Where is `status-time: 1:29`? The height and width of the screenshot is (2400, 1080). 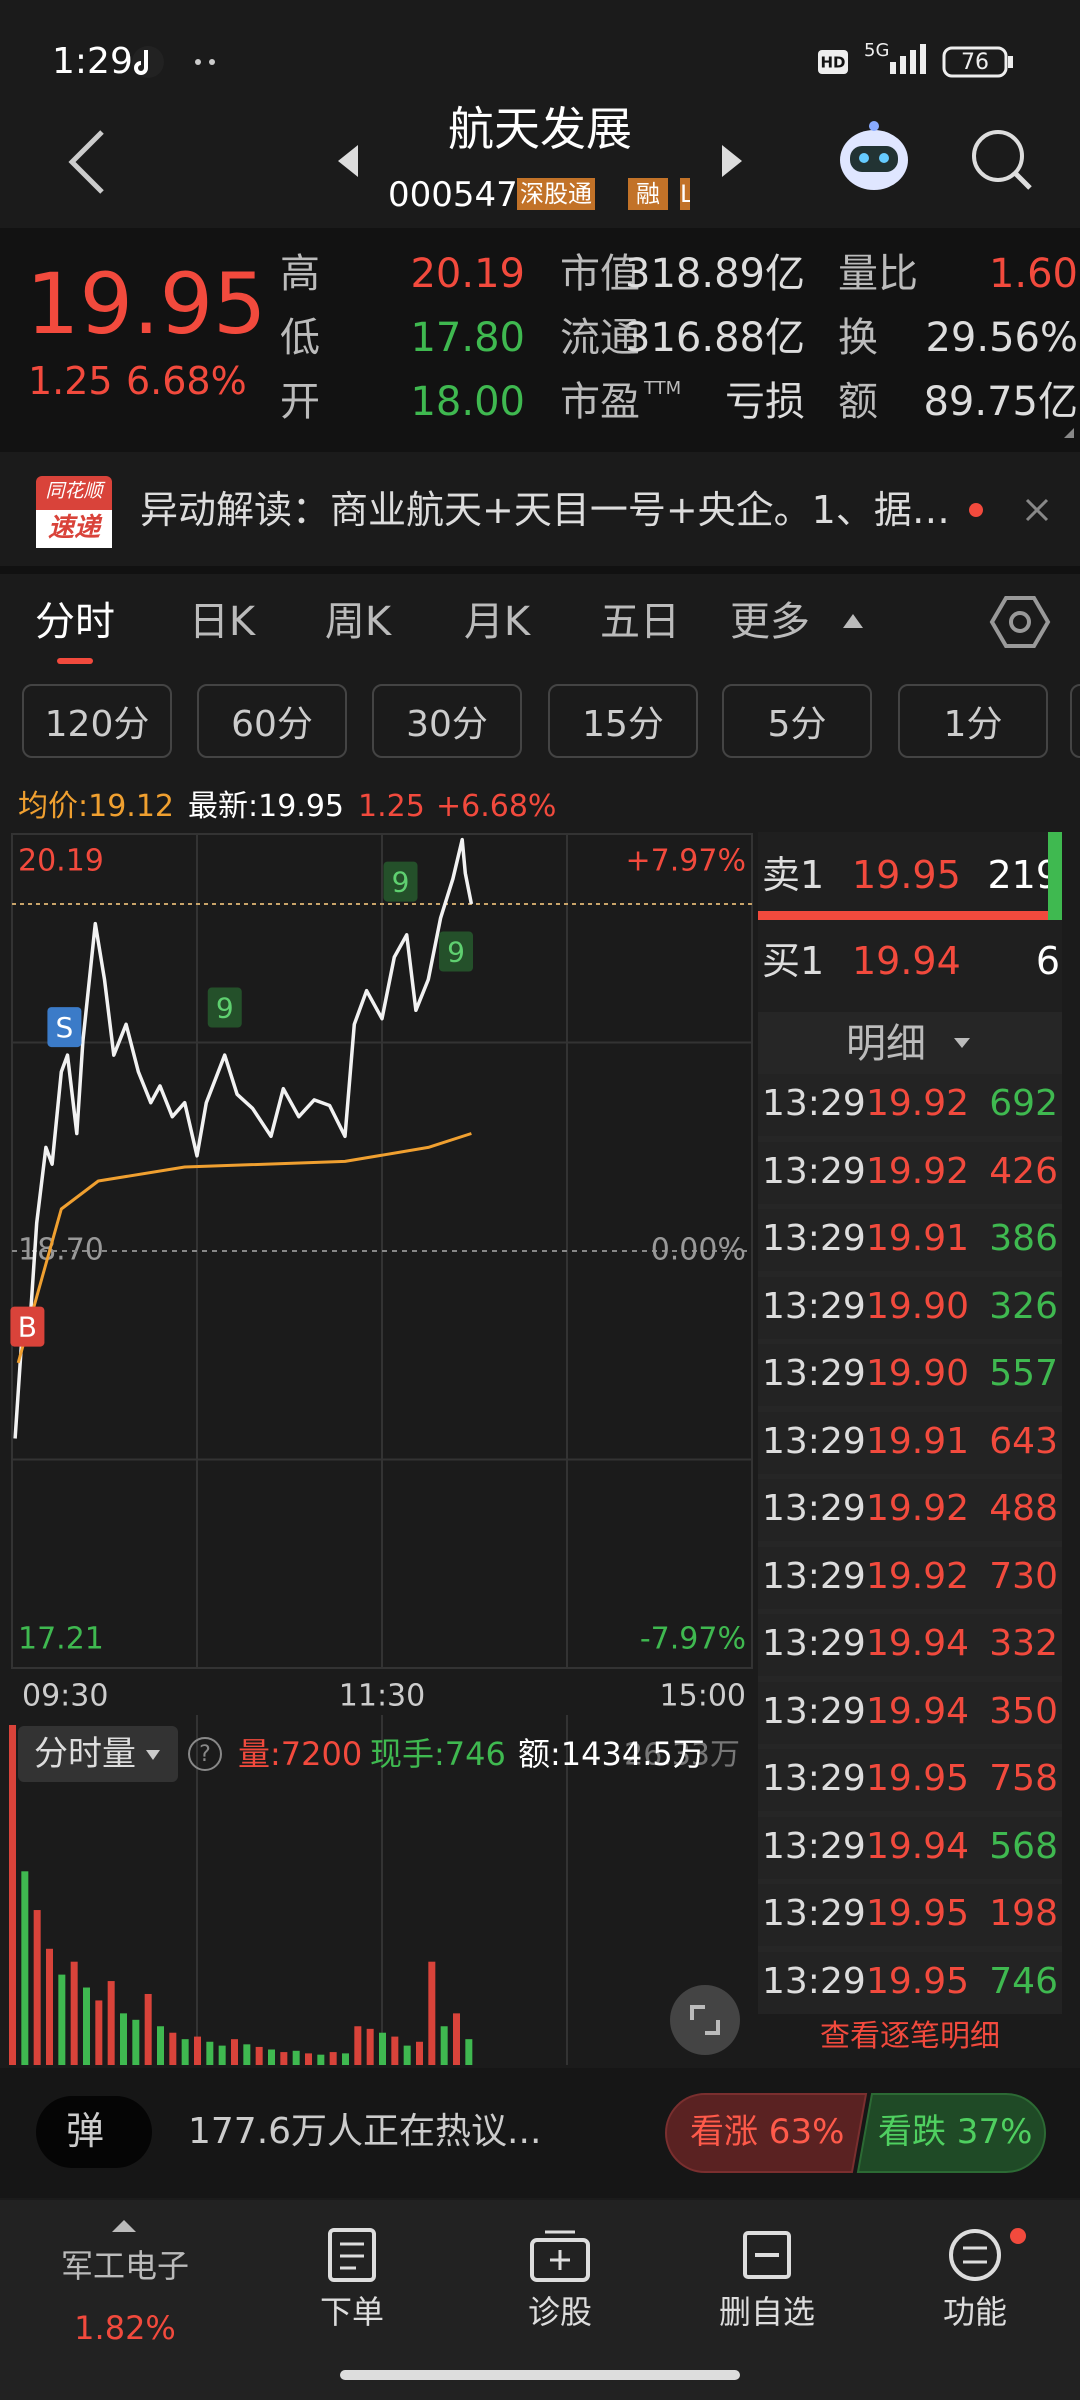 status-time: 1:29 is located at coordinates (92, 61).